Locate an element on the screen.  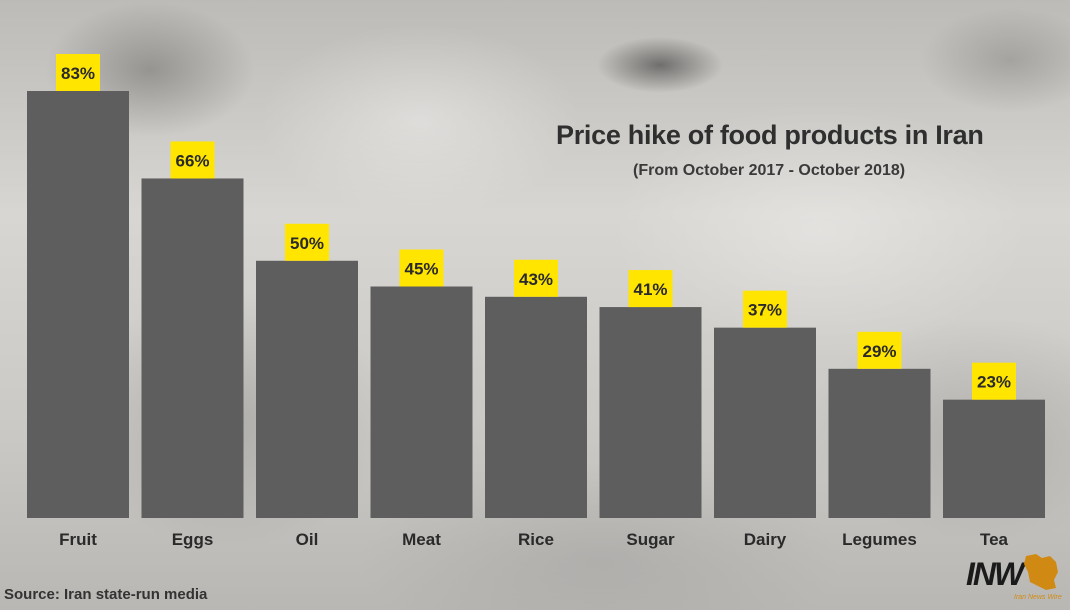
value-label: 66% is located at coordinates (192, 160).